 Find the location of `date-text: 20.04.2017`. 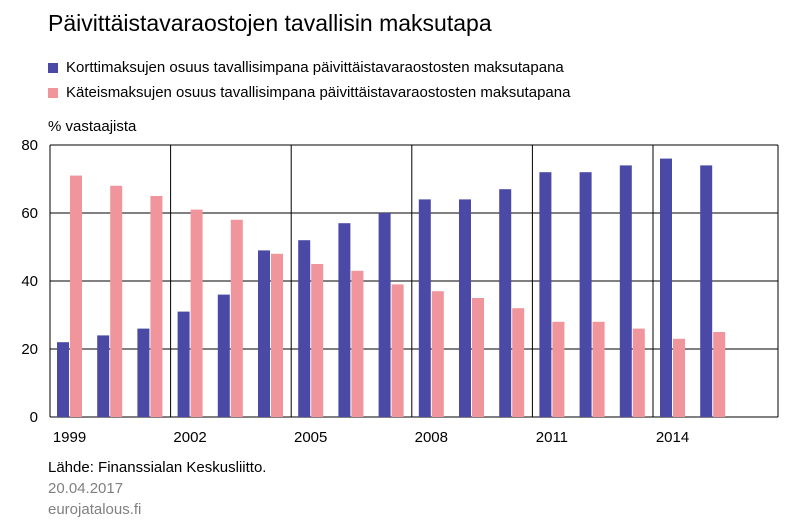

date-text: 20.04.2017 is located at coordinates (86, 488).